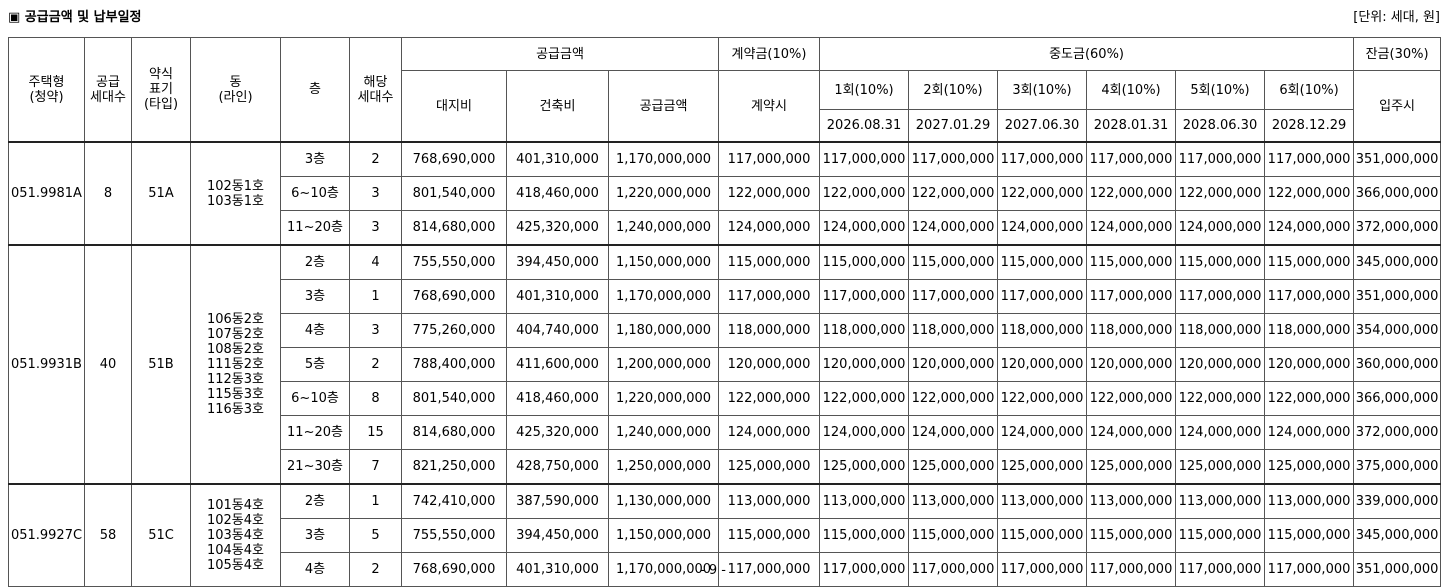 This screenshot has width=1447, height=587. I want to click on col-interim-1: 1회(10%), so click(864, 90).